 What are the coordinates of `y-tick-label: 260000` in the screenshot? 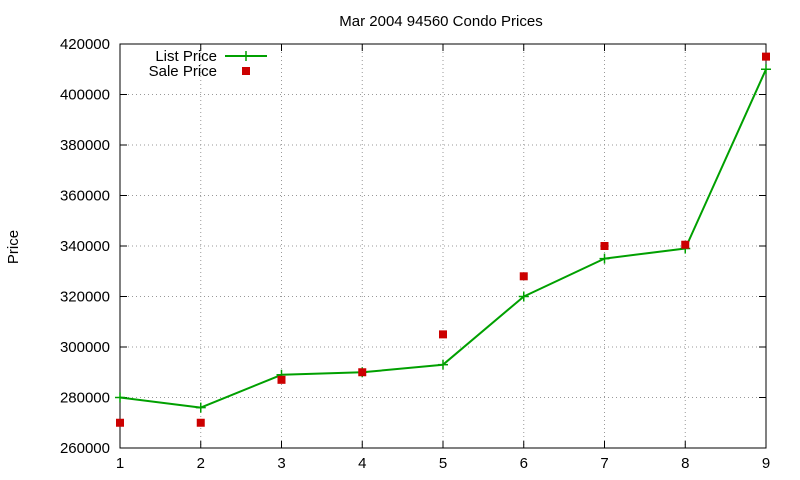 It's located at (85, 448).